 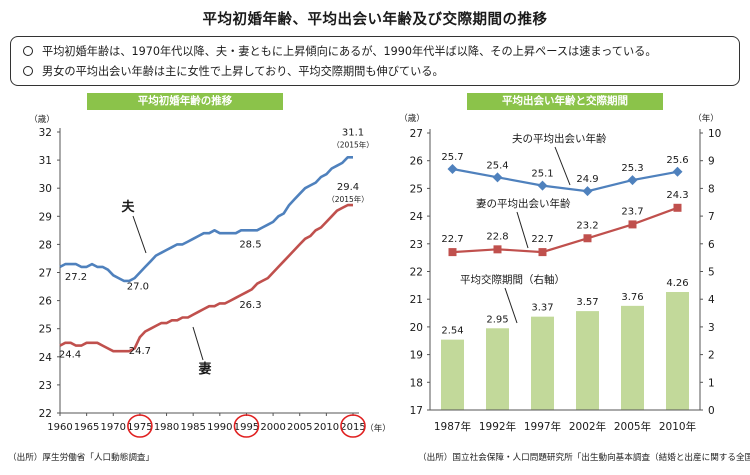 What do you see at coordinates (497, 426) in the screenshot?
I see `category-label: 1992年` at bounding box center [497, 426].